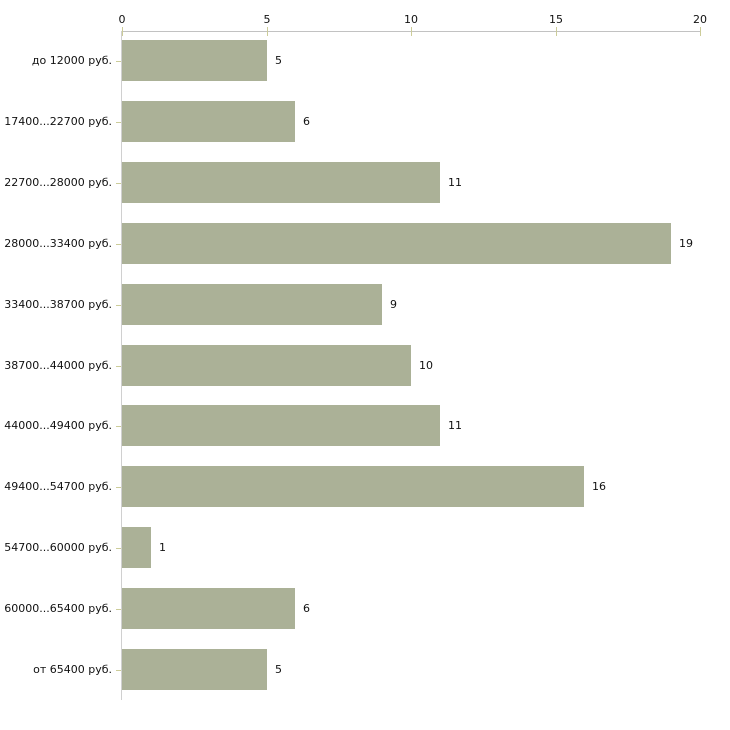  I want to click on value-label: 16, so click(599, 486).